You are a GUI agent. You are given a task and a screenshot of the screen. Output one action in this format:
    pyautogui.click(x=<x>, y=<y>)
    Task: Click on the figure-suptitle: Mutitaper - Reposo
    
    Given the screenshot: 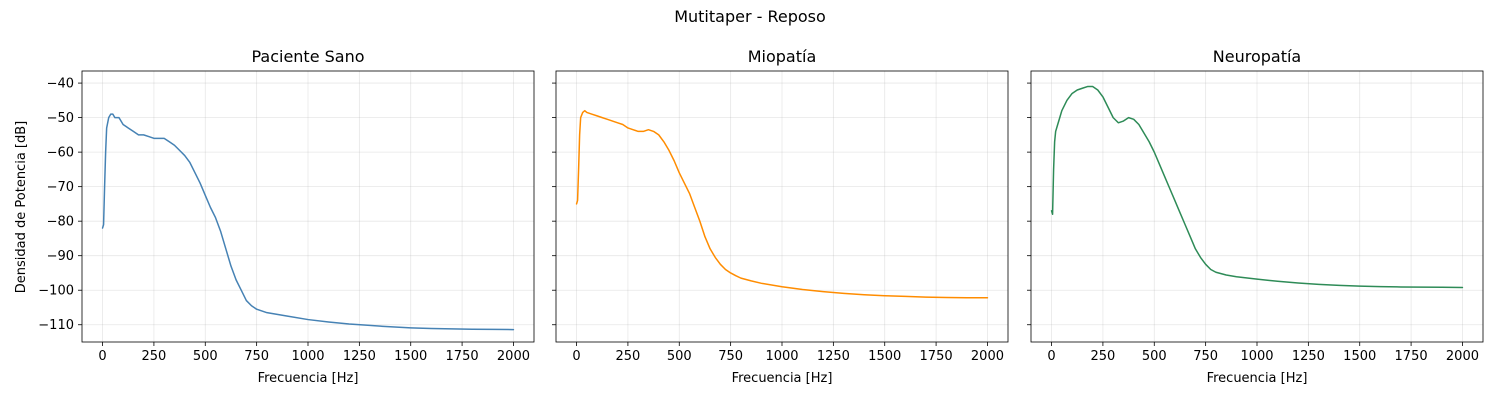 What is the action you would take?
    pyautogui.click(x=750, y=16)
    